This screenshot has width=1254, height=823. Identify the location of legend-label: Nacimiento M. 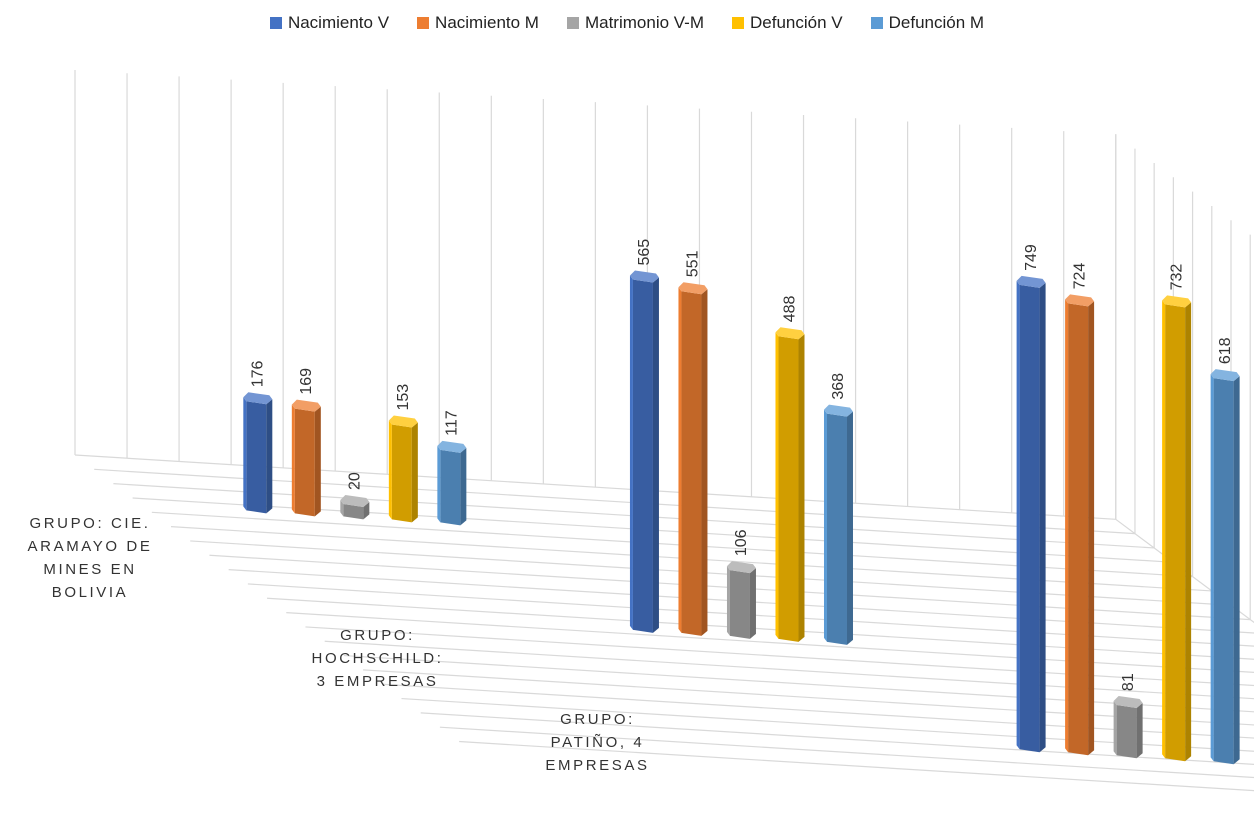
(487, 22).